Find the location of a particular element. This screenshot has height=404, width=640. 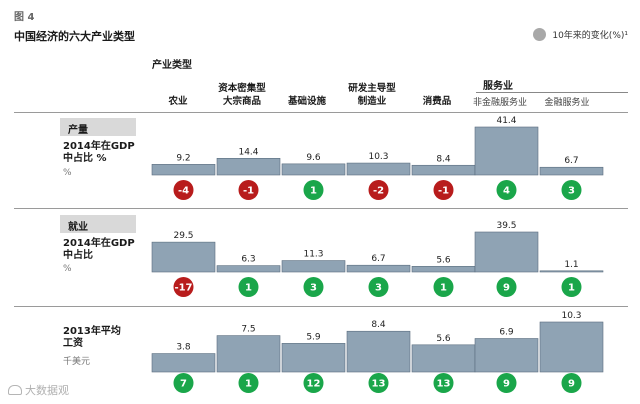

column-header-infrastructure: 基础设施 is located at coordinates (306, 101).